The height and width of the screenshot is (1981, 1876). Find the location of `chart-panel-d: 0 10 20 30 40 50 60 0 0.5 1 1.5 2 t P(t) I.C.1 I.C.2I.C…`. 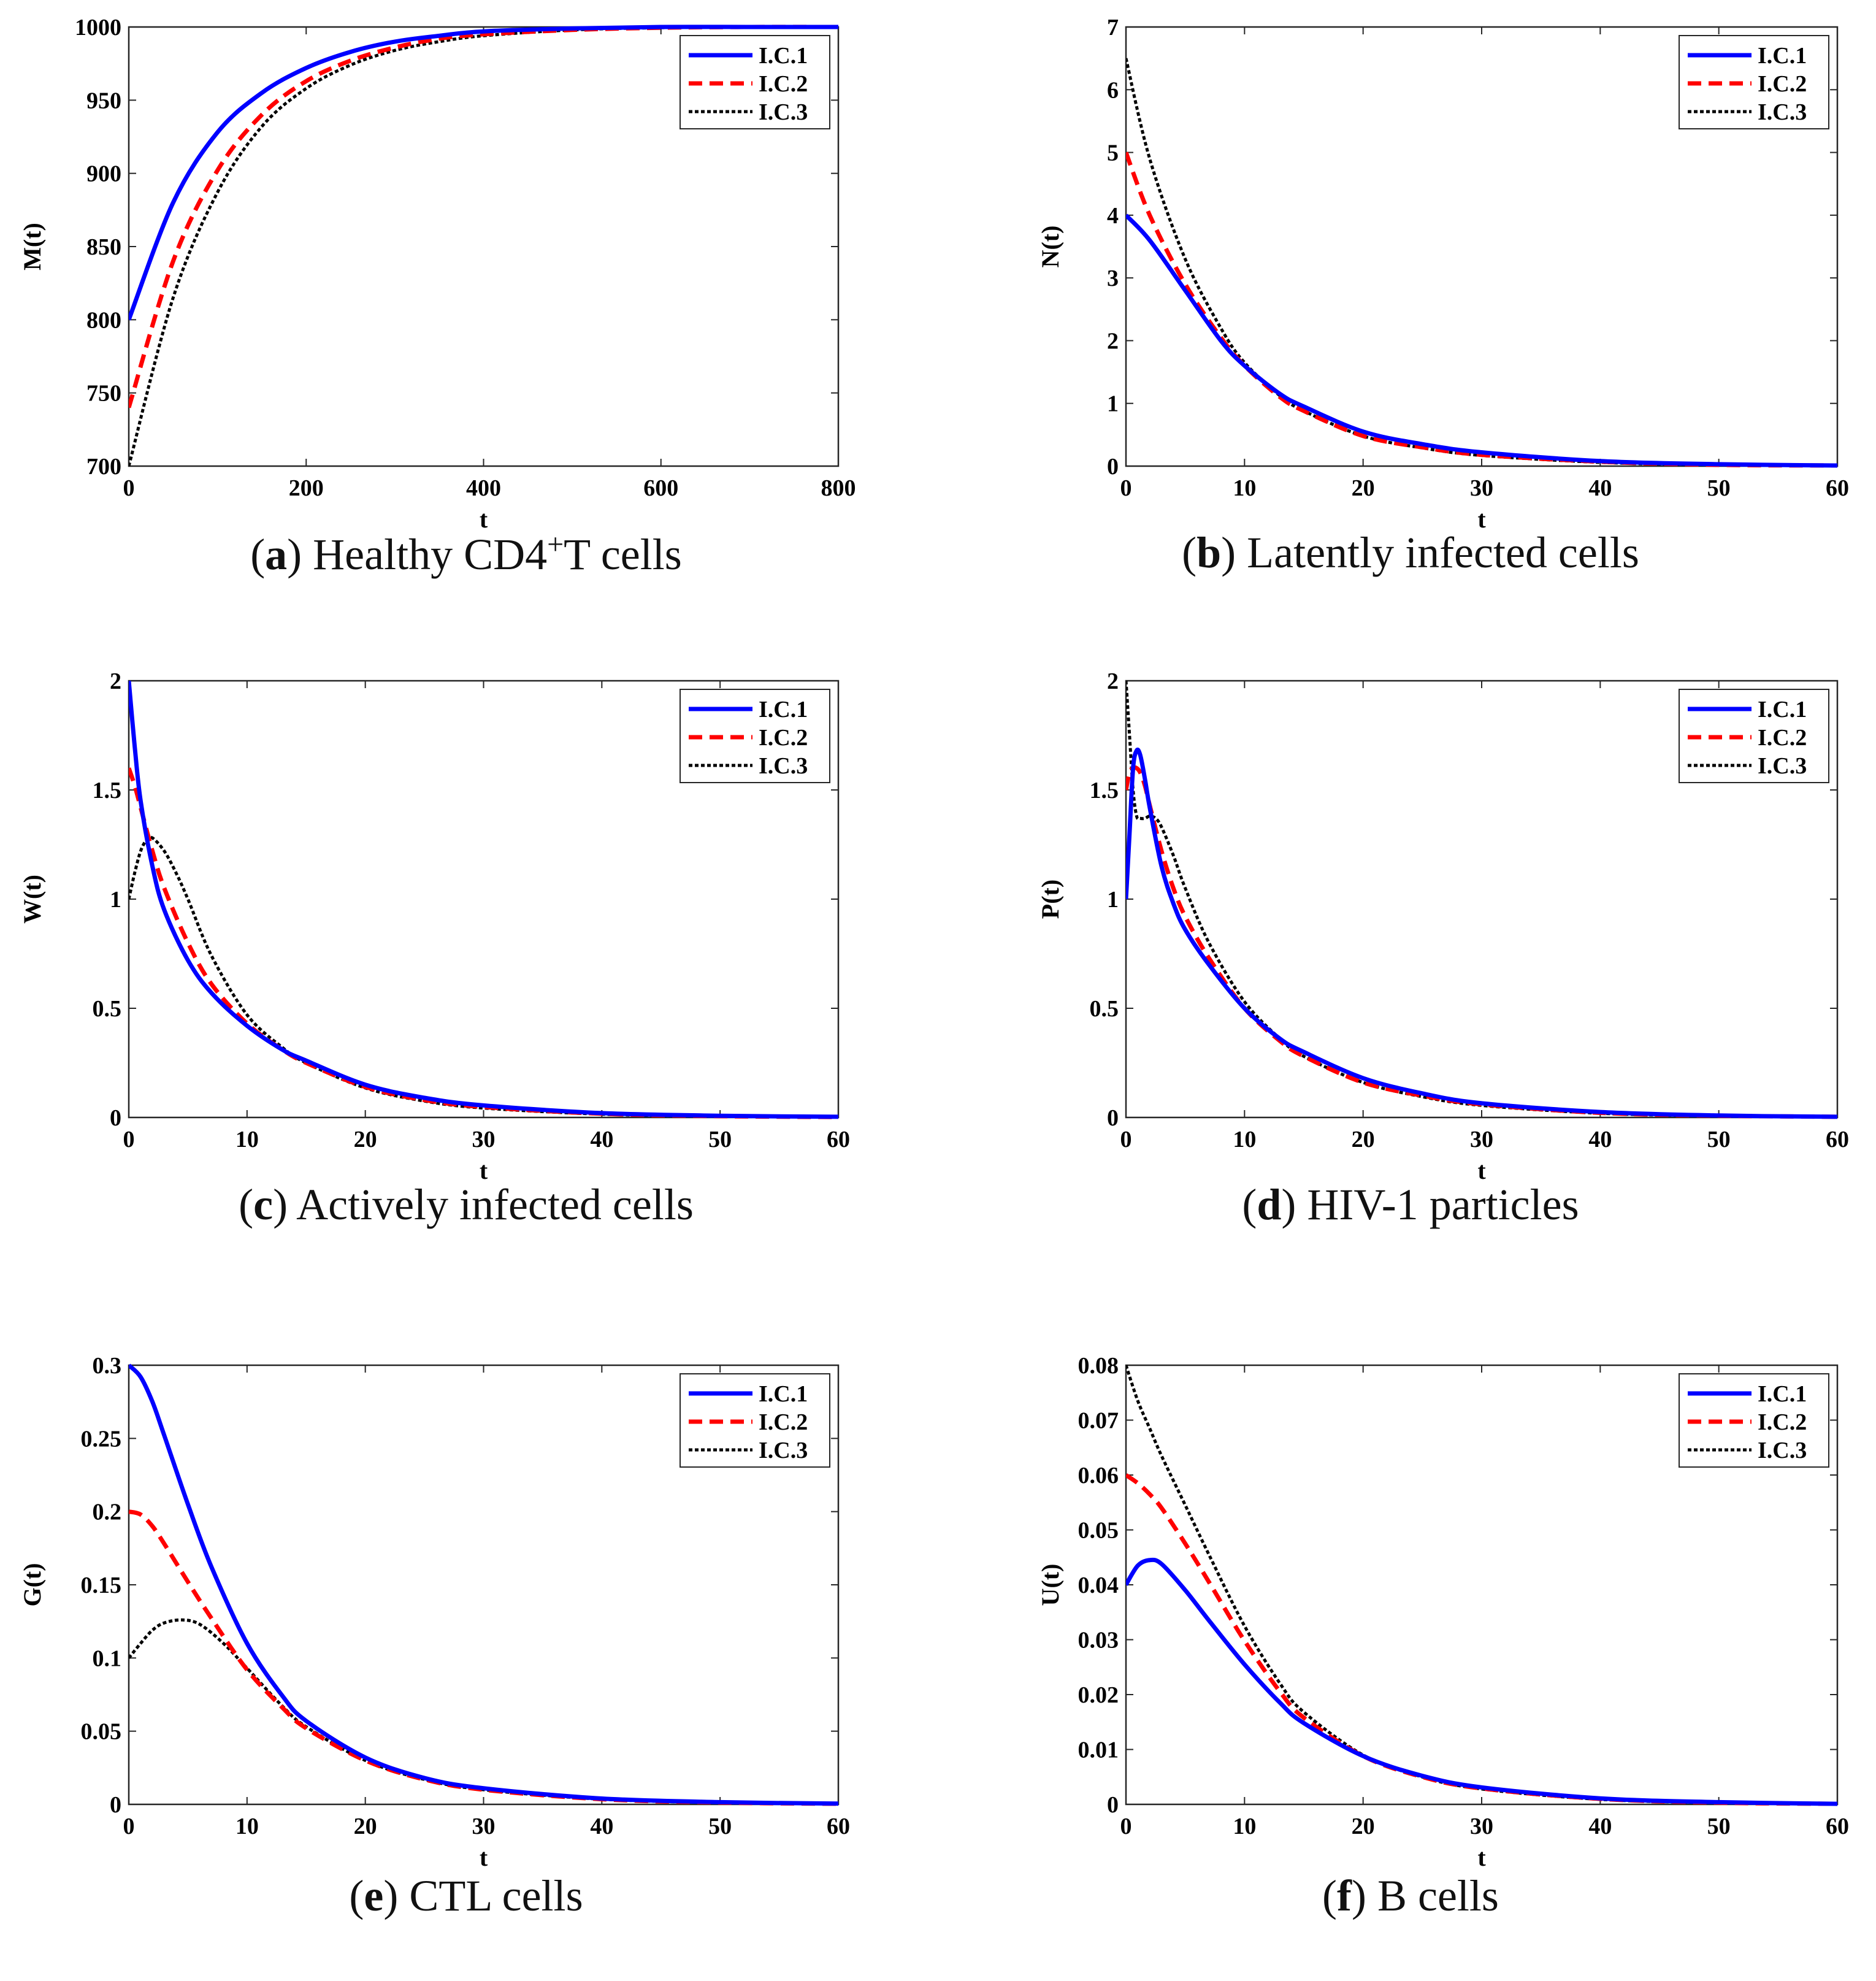

chart-panel-d: 0 10 20 30 40 50 60 0 0.5 1 1.5 2 t P(t) I.C.1 I.C.2I.C… is located at coordinates (1442, 926).